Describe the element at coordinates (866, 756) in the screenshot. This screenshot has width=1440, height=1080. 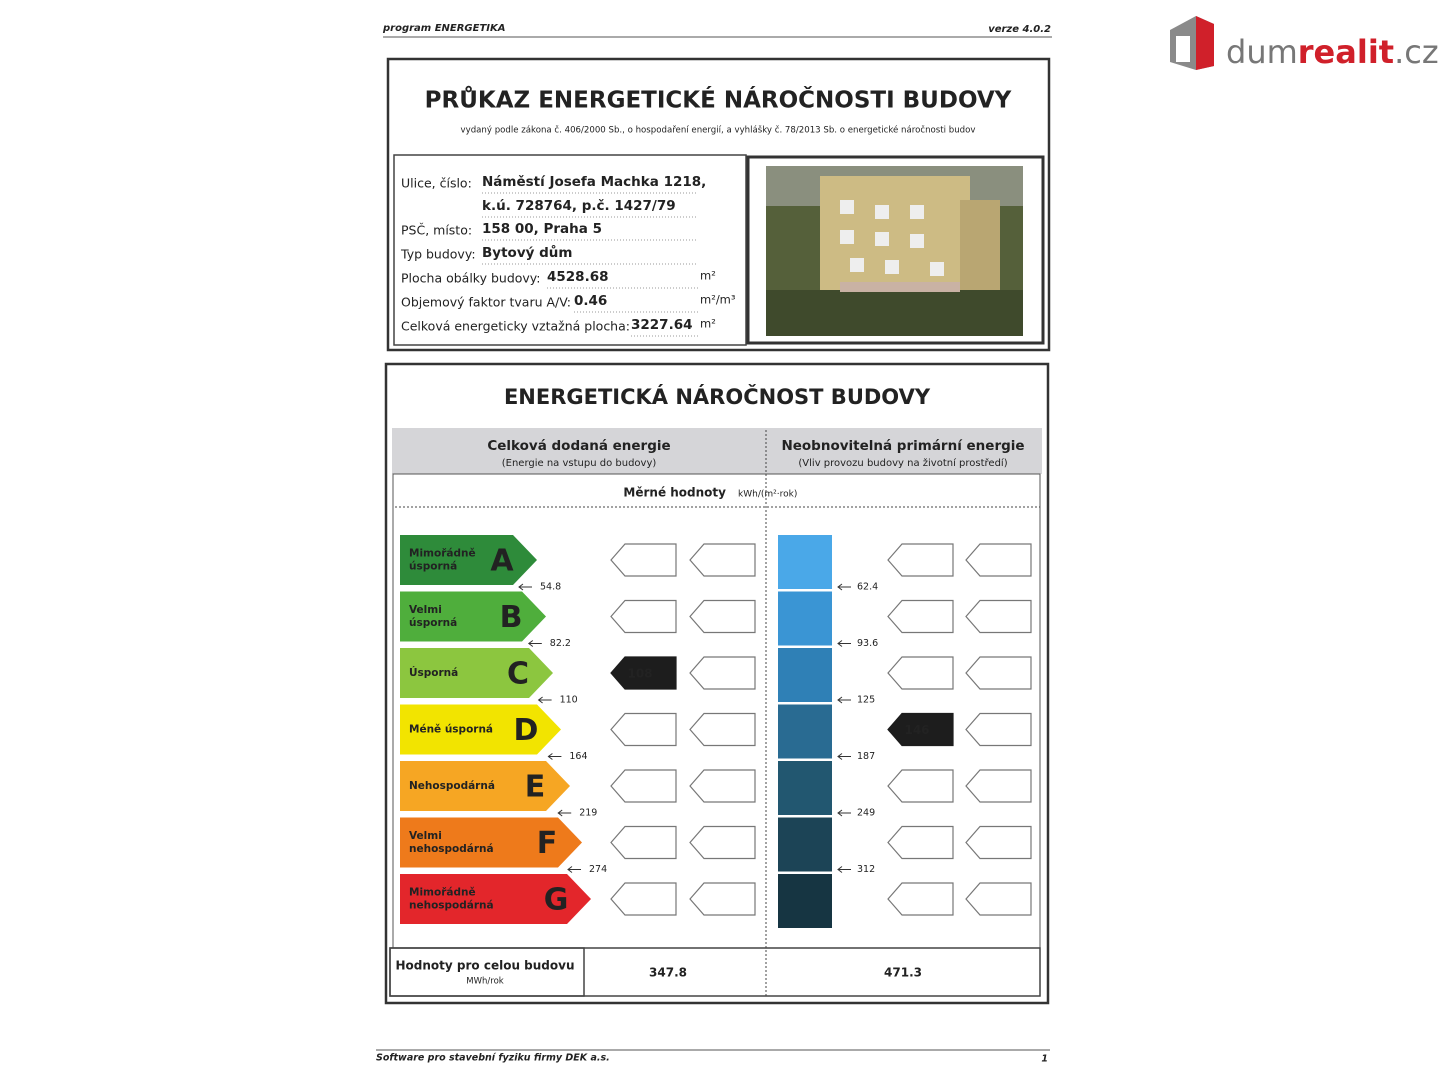
I see `threshold-label: 187` at that location.